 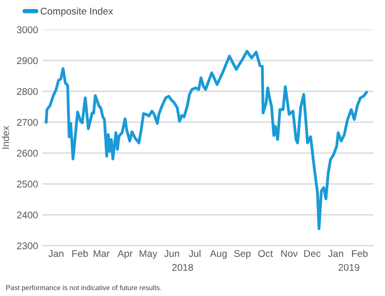 I want to click on y-tick-label: 2300, so click(x=27, y=246).